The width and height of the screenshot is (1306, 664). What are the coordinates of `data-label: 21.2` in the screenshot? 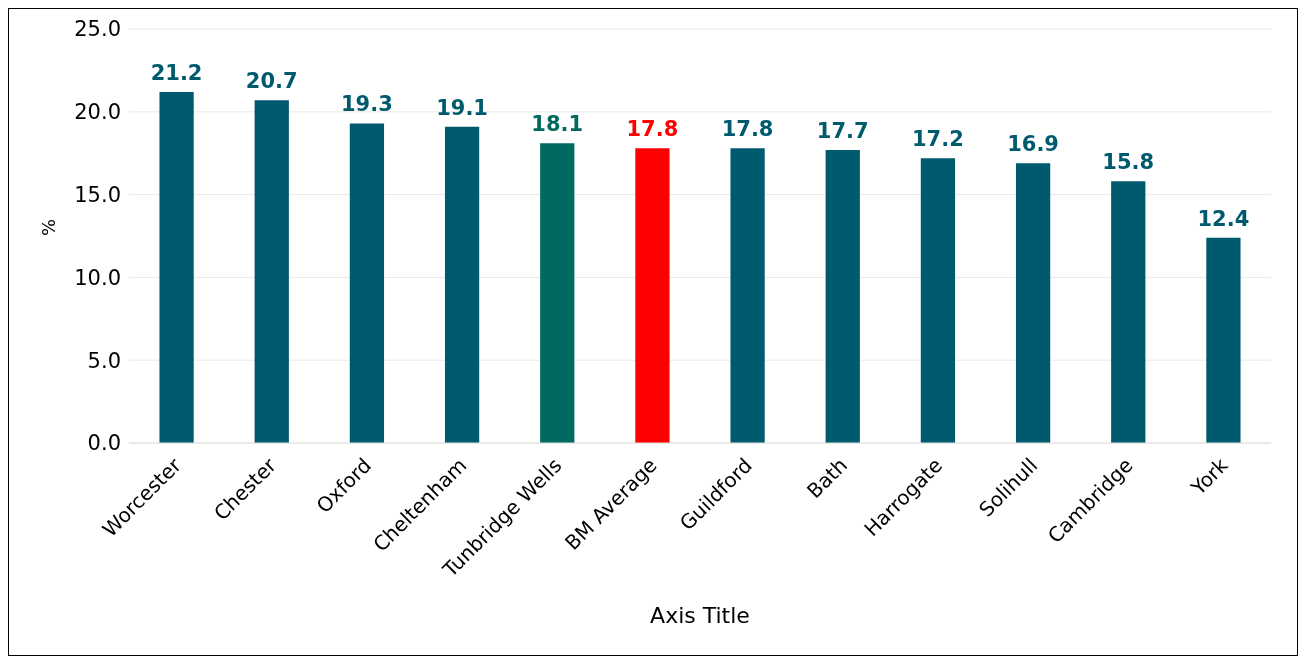 It's located at (176, 72).